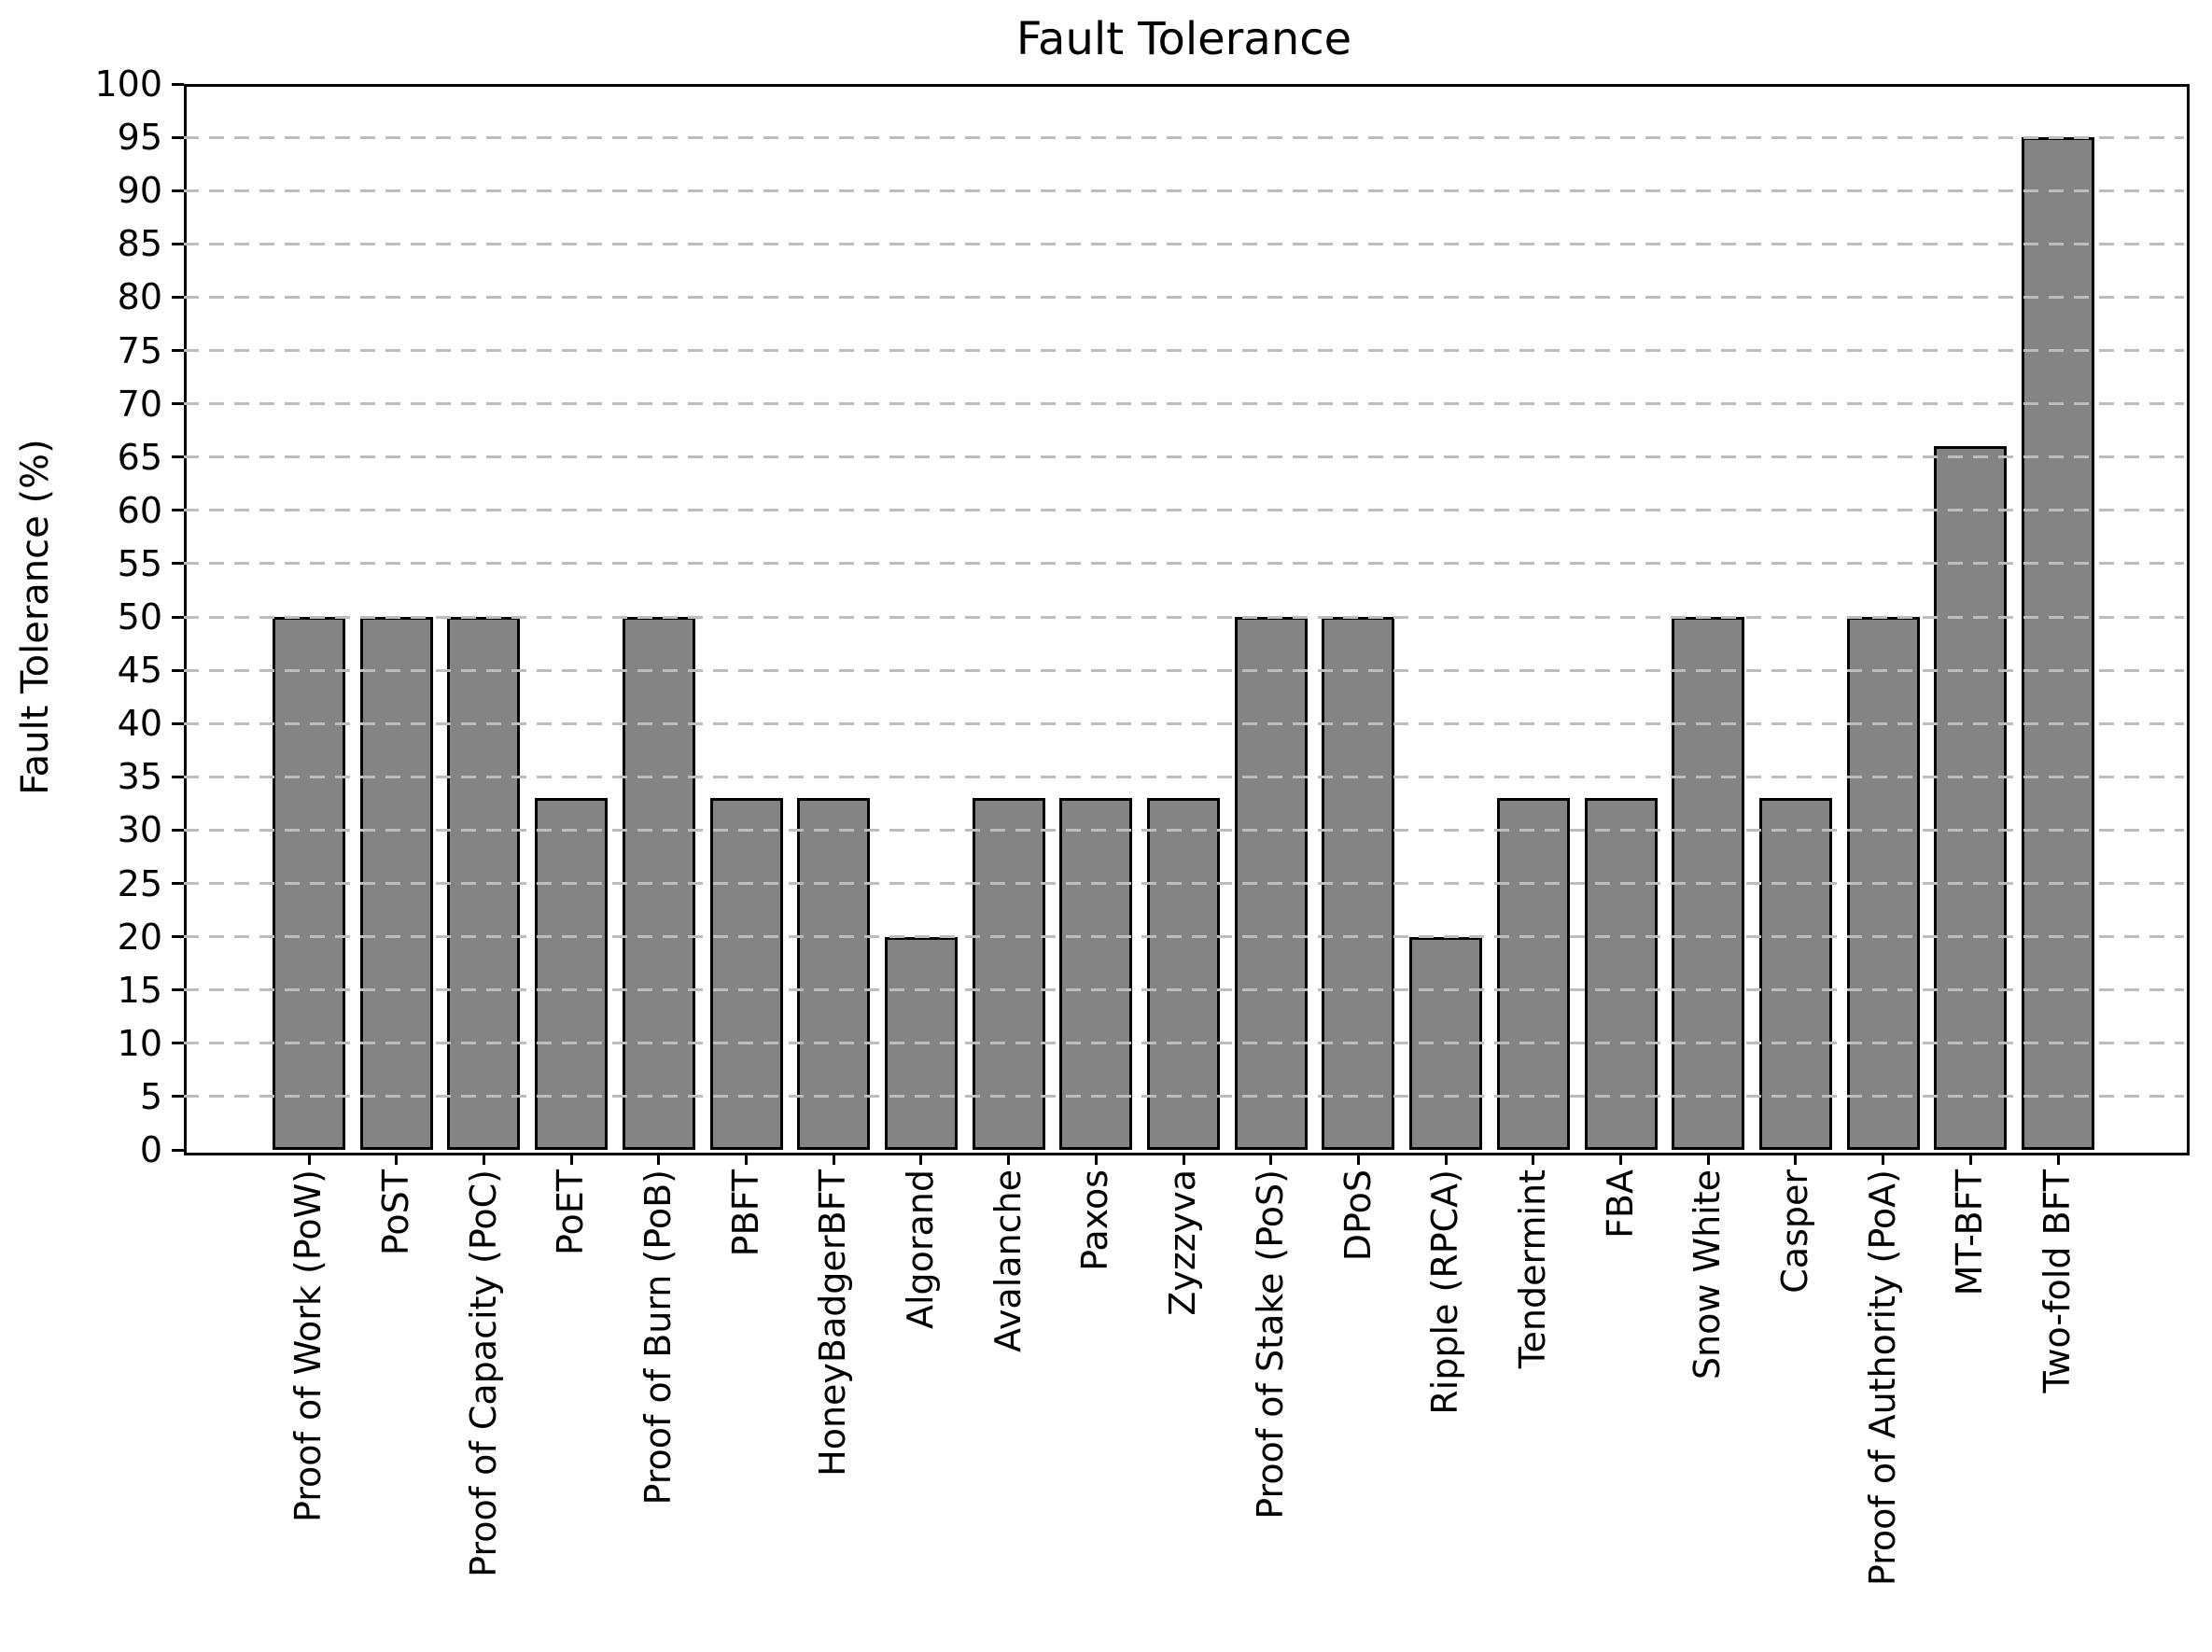  Describe the element at coordinates (1184, 617) in the screenshot. I see `gridline-y50` at that location.